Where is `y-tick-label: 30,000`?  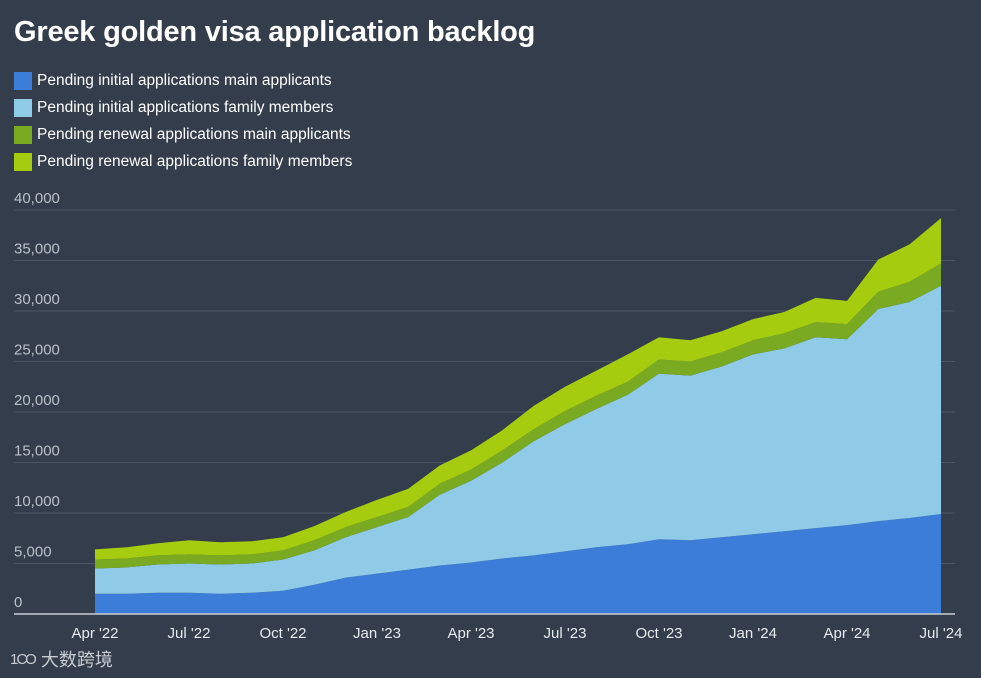
y-tick-label: 30,000 is located at coordinates (37, 299).